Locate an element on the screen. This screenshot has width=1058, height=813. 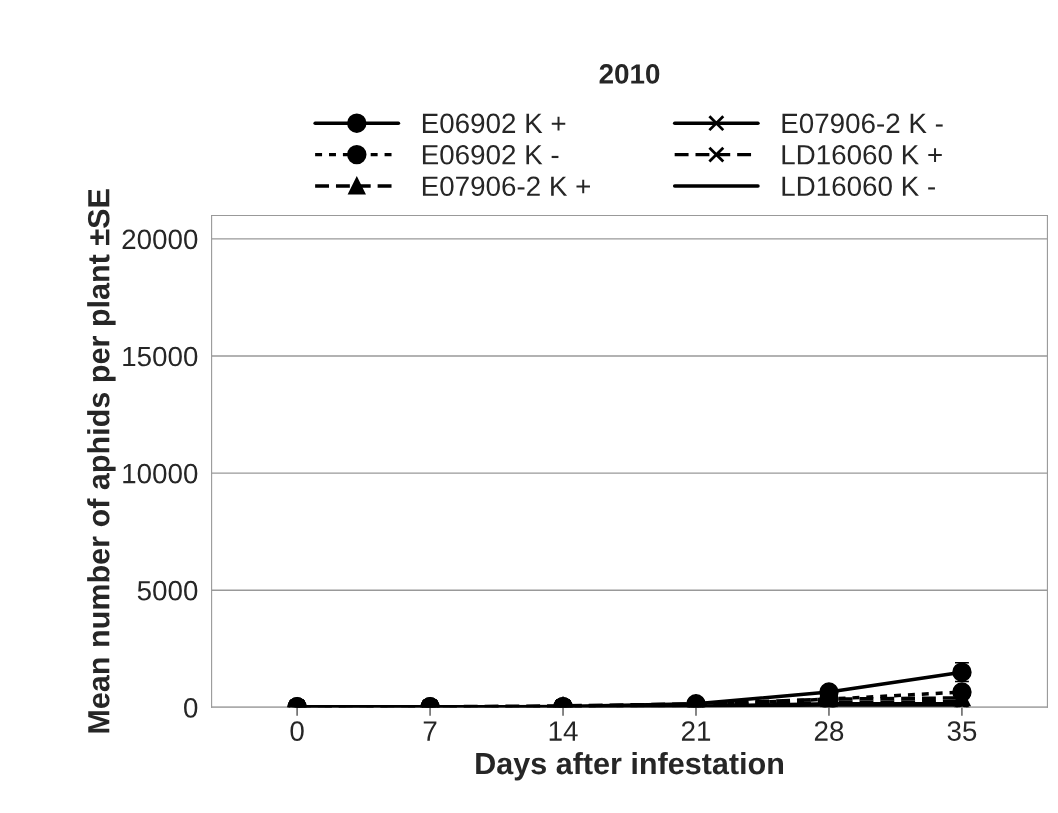
y-tick-label: 5000 is located at coordinates (167, 590).